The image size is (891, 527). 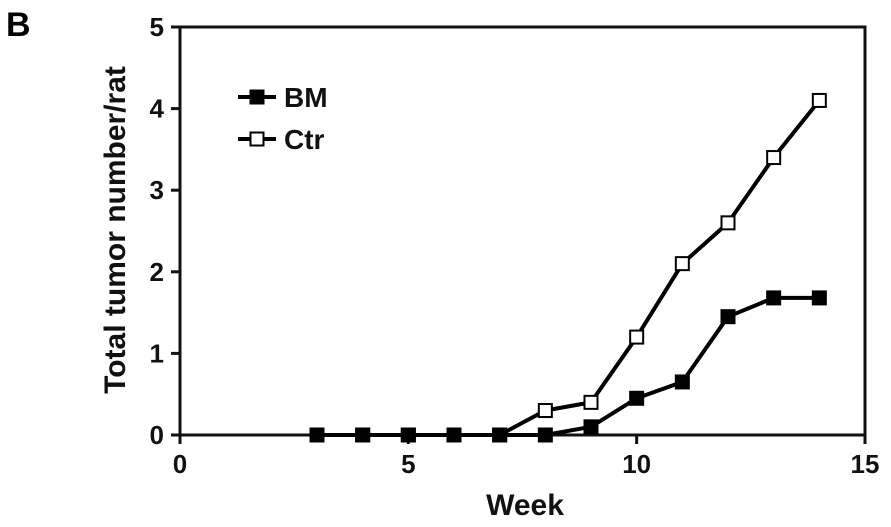 I want to click on y-tick-label: 2, so click(x=157, y=272).